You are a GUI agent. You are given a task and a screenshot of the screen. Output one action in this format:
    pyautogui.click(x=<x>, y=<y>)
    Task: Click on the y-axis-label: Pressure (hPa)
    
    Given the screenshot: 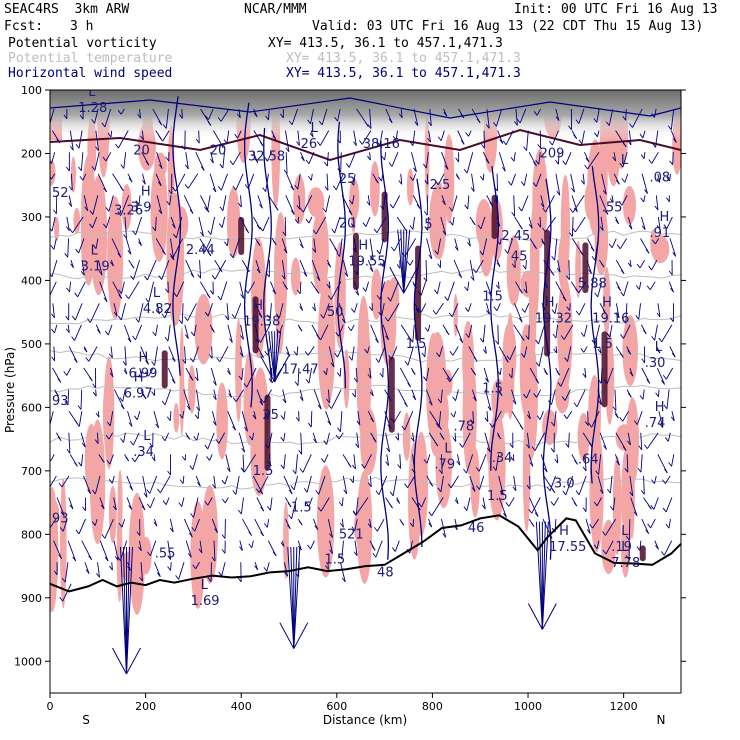 What is the action you would take?
    pyautogui.click(x=10, y=390)
    